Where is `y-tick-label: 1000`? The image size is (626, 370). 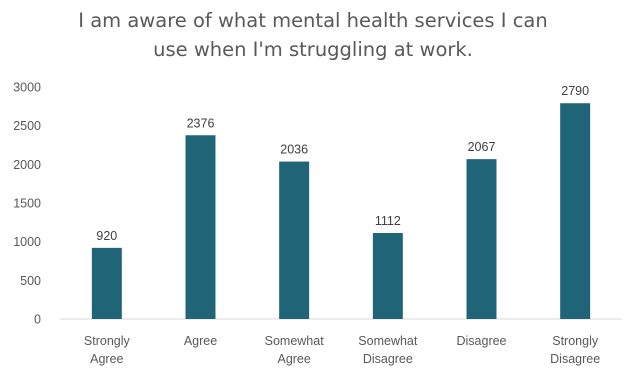 y-tick-label: 1000 is located at coordinates (27, 242).